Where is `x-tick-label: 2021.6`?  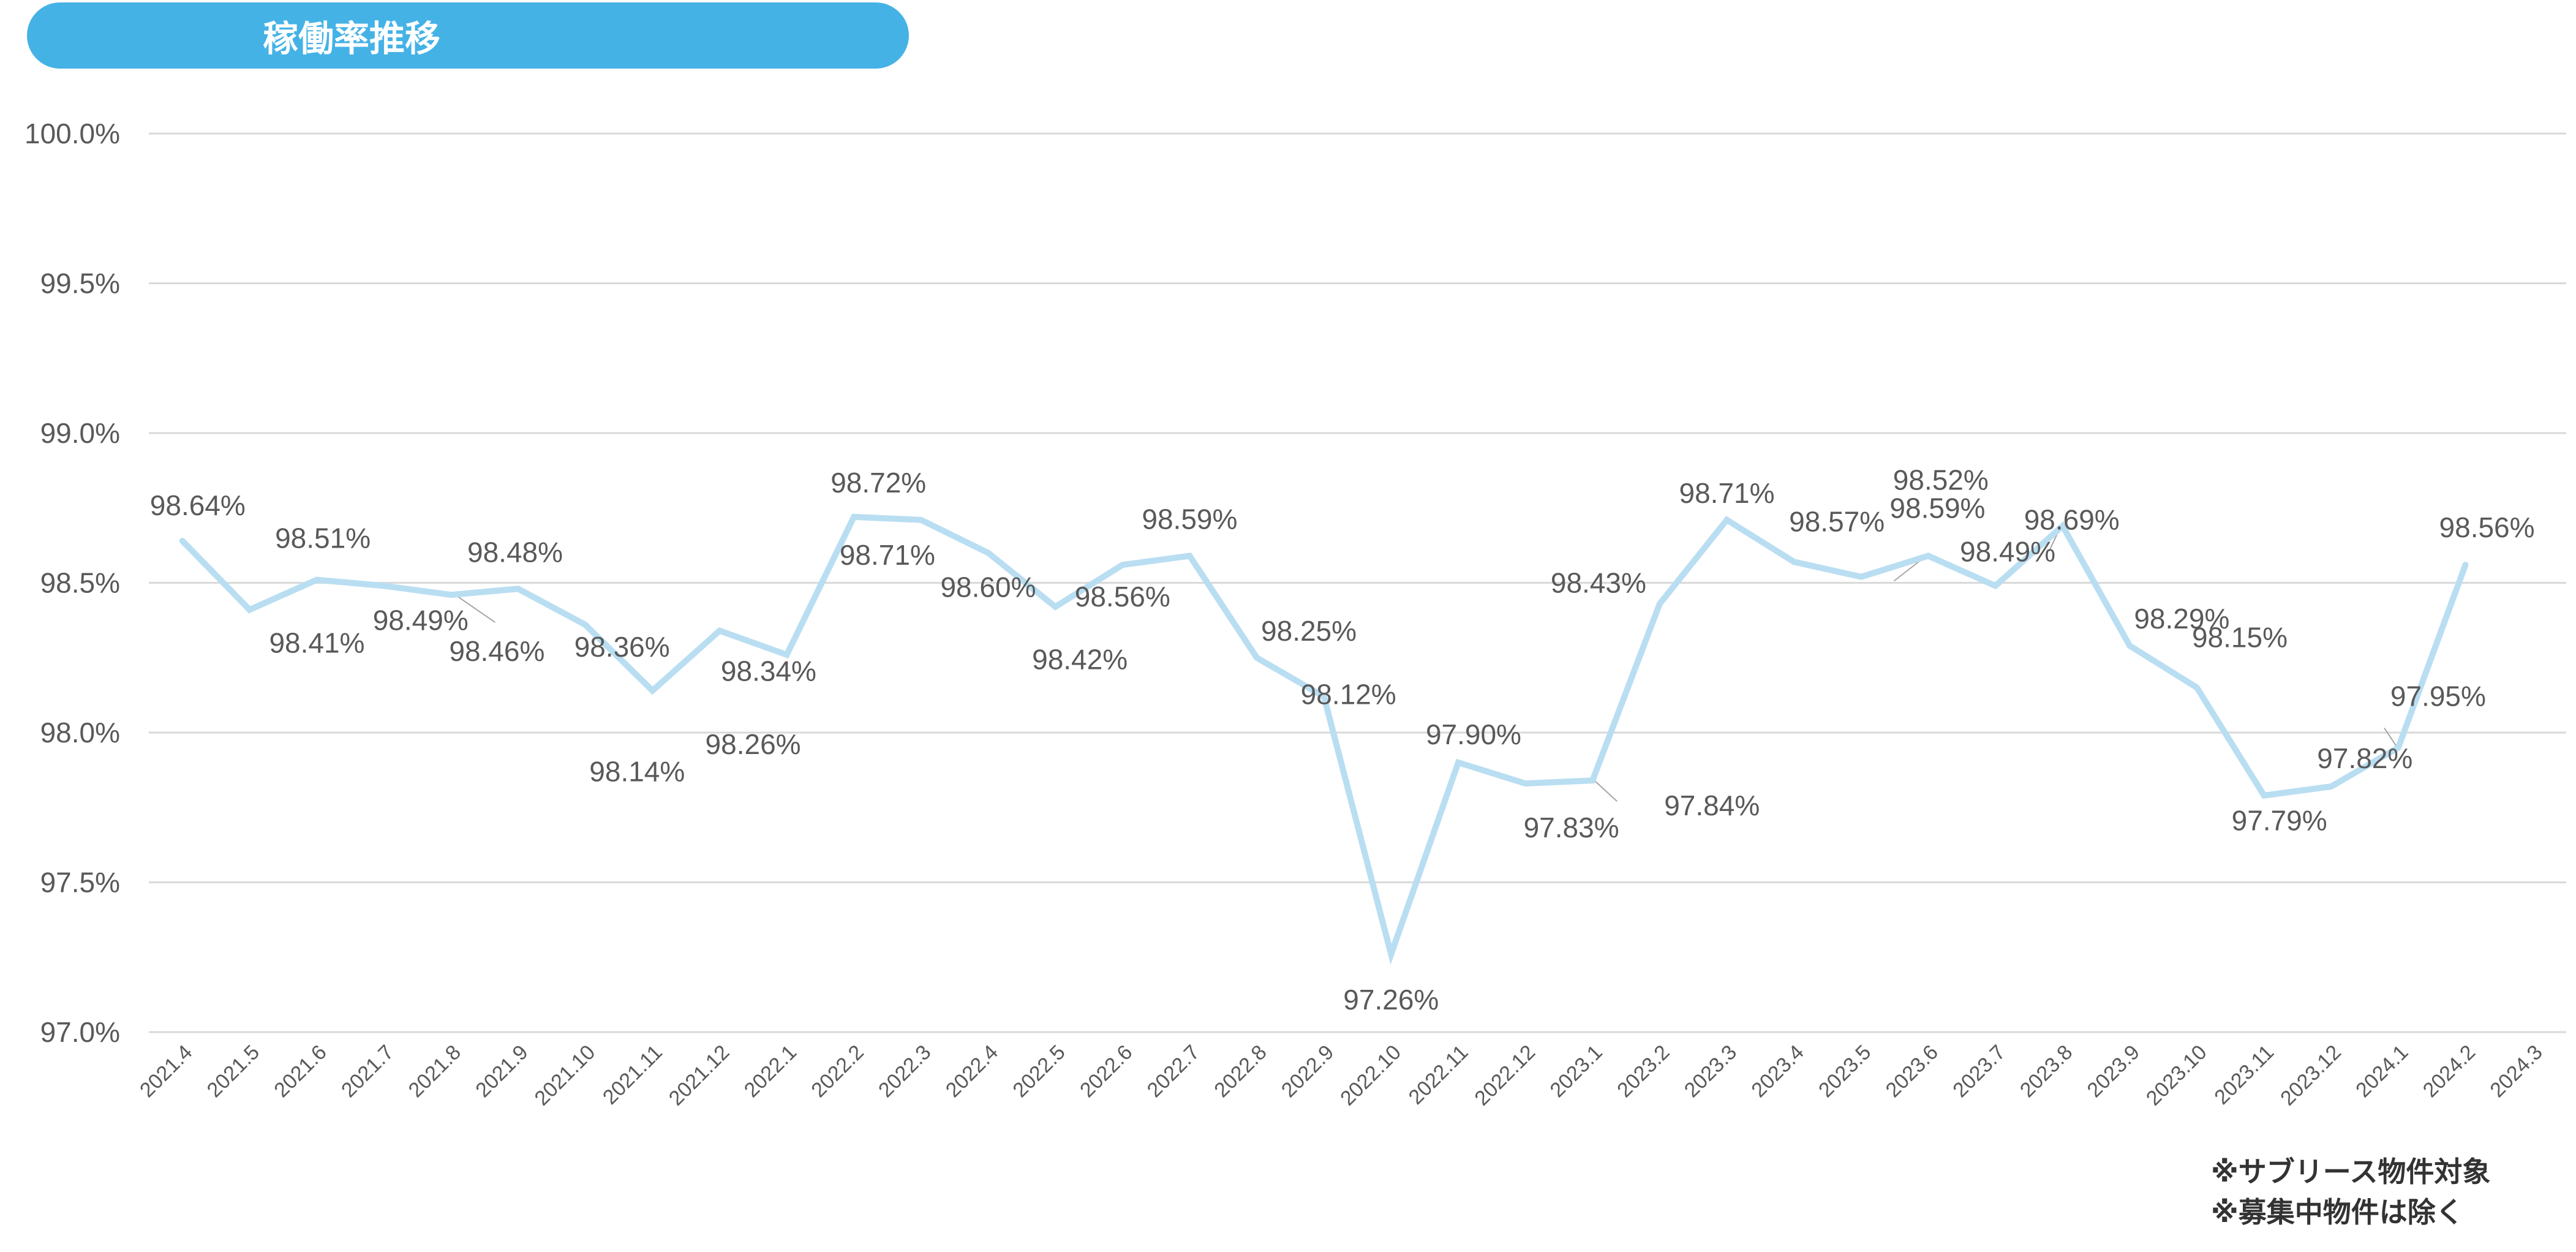 x-tick-label: 2021.6 is located at coordinates (300, 1071).